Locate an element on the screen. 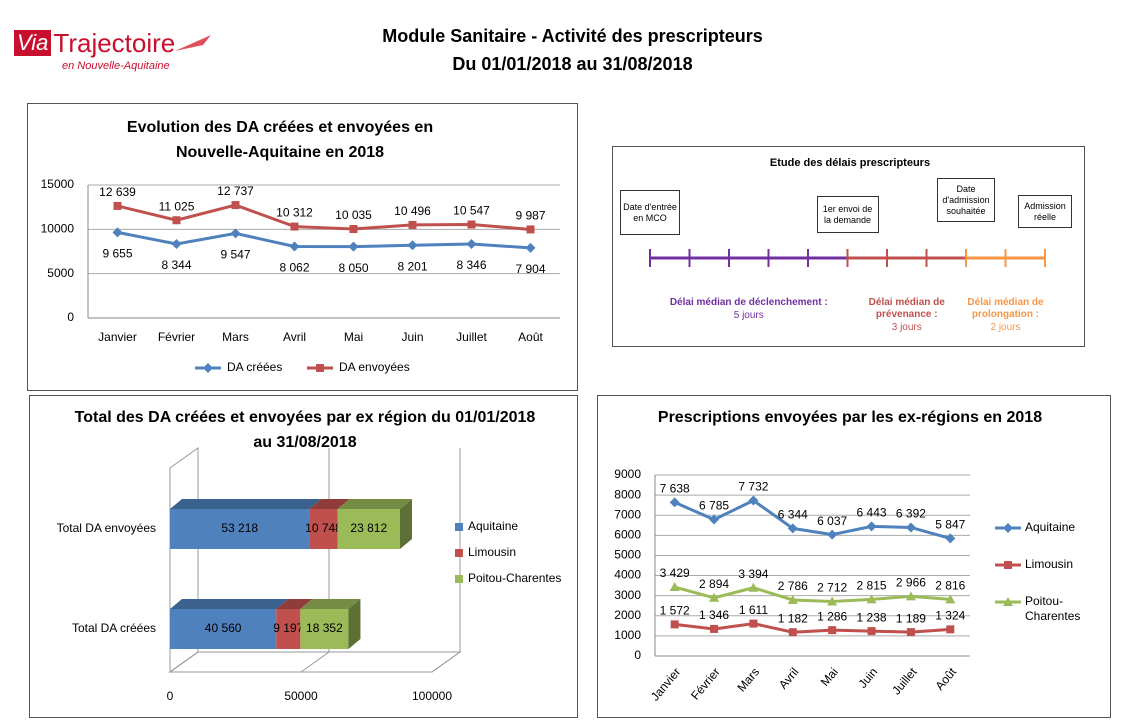 Image resolution: width=1127 pixels, height=726 pixels. y-tick-label: 3000 is located at coordinates (627, 595).